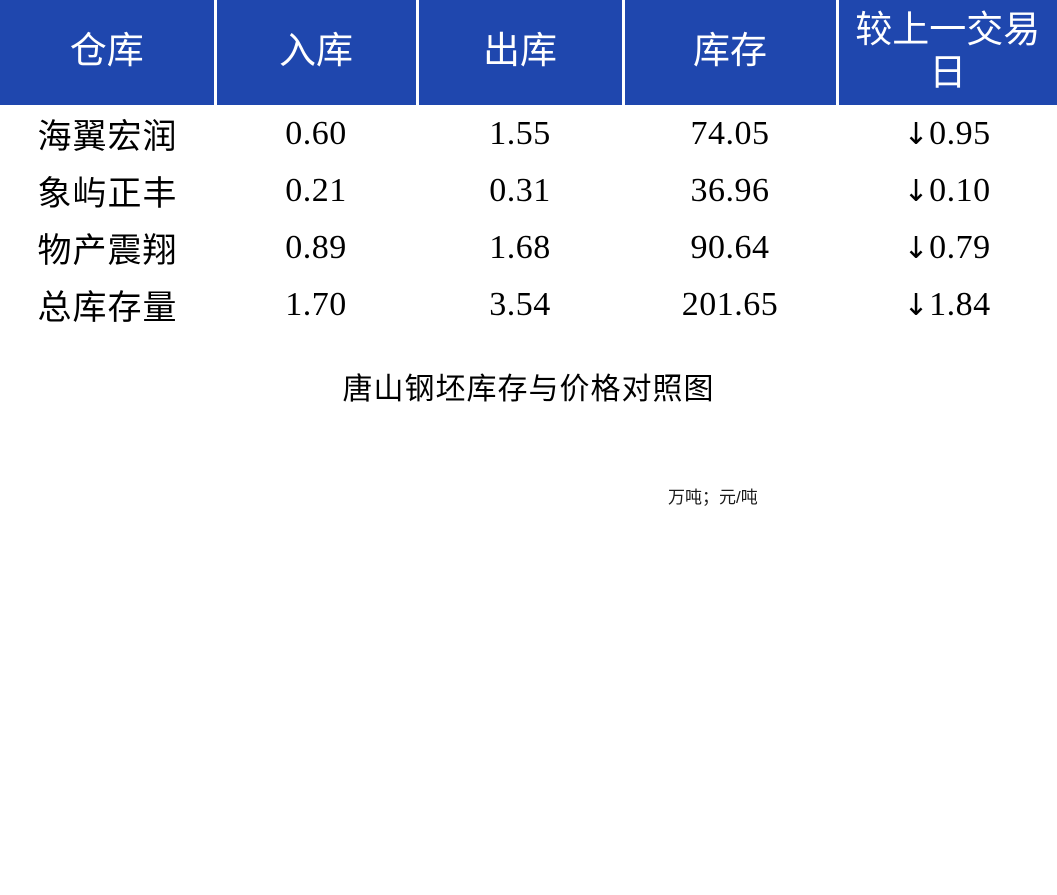 The width and height of the screenshot is (1057, 895). What do you see at coordinates (960, 304) in the screenshot?
I see `change-value: 1.84` at bounding box center [960, 304].